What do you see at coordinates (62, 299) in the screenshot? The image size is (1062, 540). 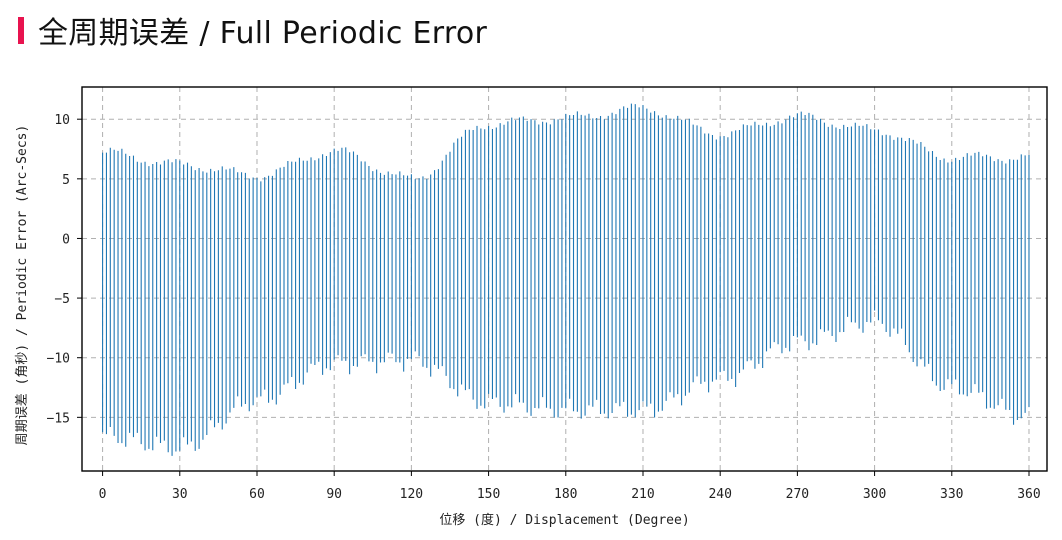 I see `y-tick-label: −5` at bounding box center [62, 299].